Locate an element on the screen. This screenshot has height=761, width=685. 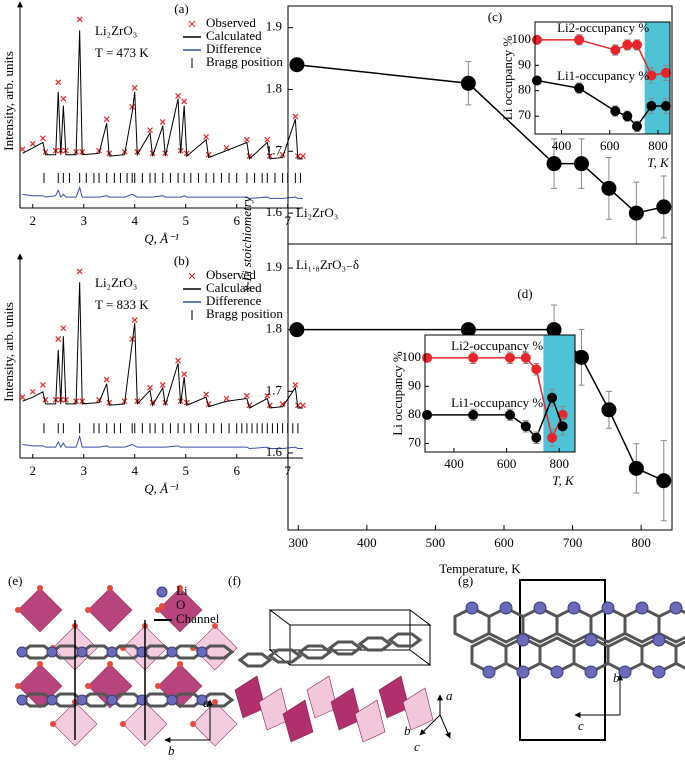
legend-label: O is located at coordinates (180, 604).